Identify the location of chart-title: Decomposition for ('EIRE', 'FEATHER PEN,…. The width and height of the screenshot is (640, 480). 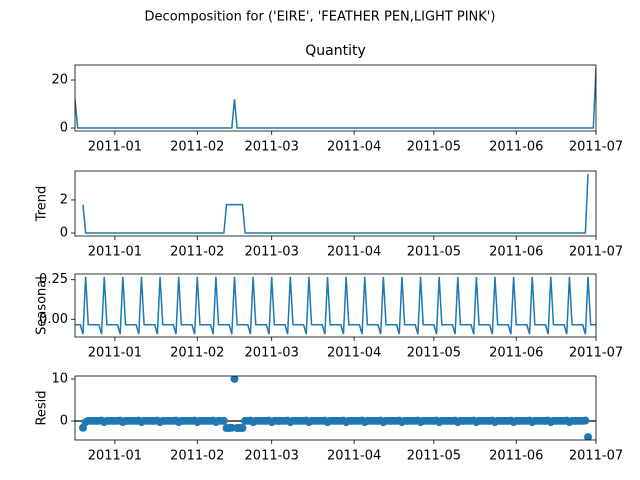
(320, 17).